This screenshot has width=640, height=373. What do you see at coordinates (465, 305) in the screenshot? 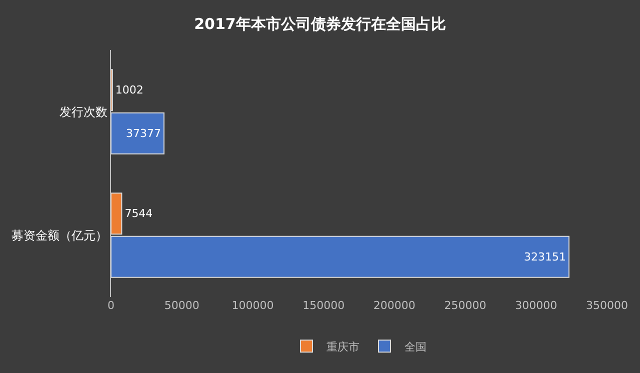
I see `x-tick-label: 250000` at bounding box center [465, 305].